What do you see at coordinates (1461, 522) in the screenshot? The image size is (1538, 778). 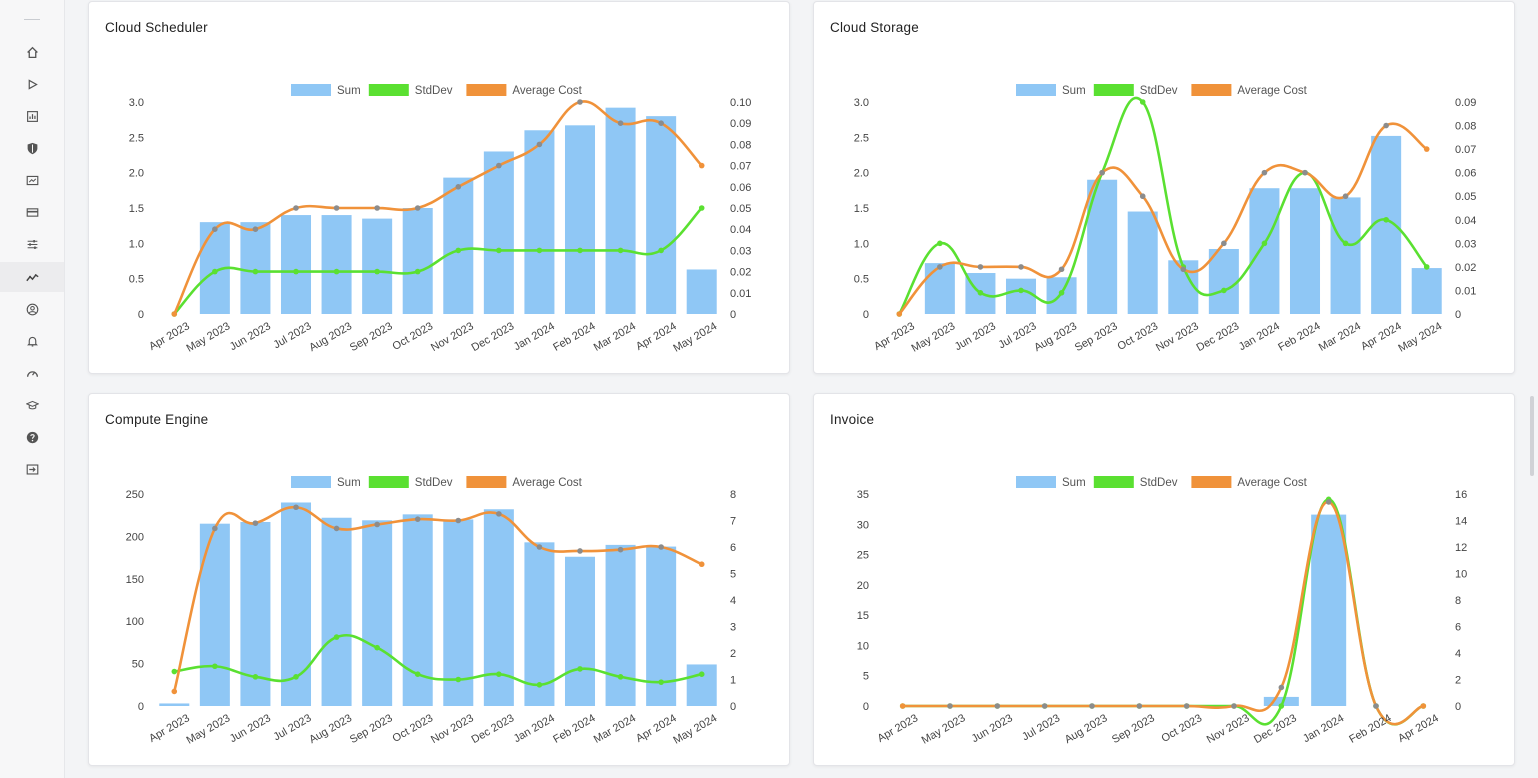 I see `y-right-tick-label: 14` at bounding box center [1461, 522].